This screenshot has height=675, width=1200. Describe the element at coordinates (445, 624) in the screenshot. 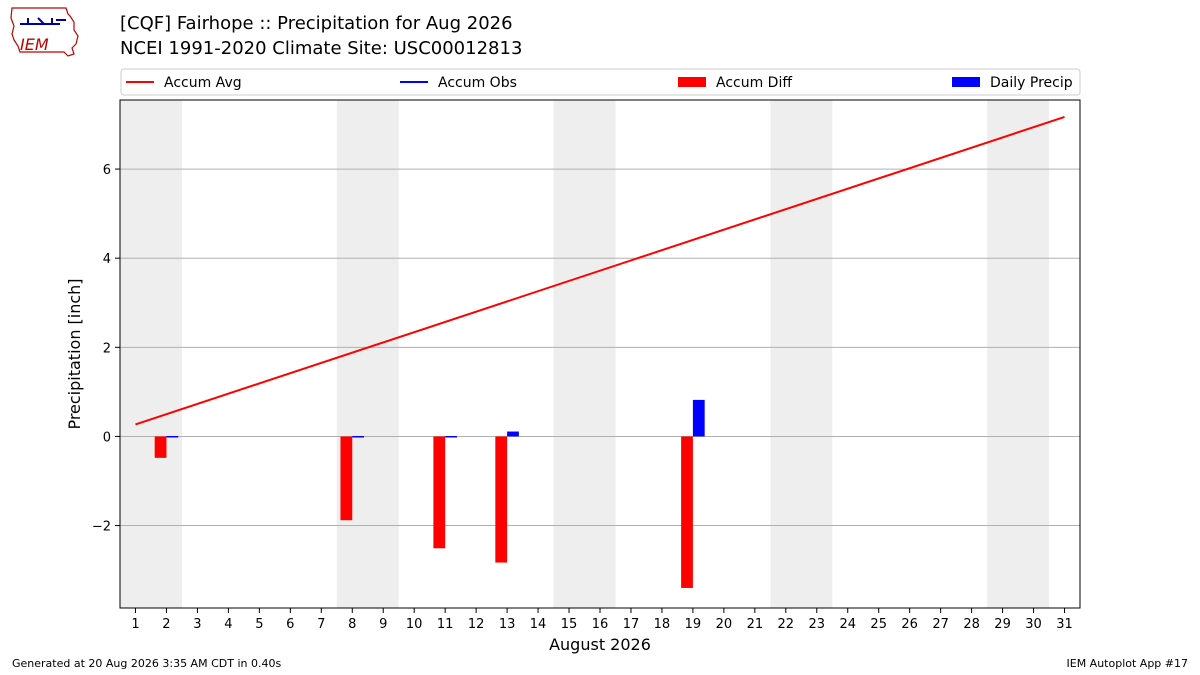

I see `x-tick-label: 11` at that location.